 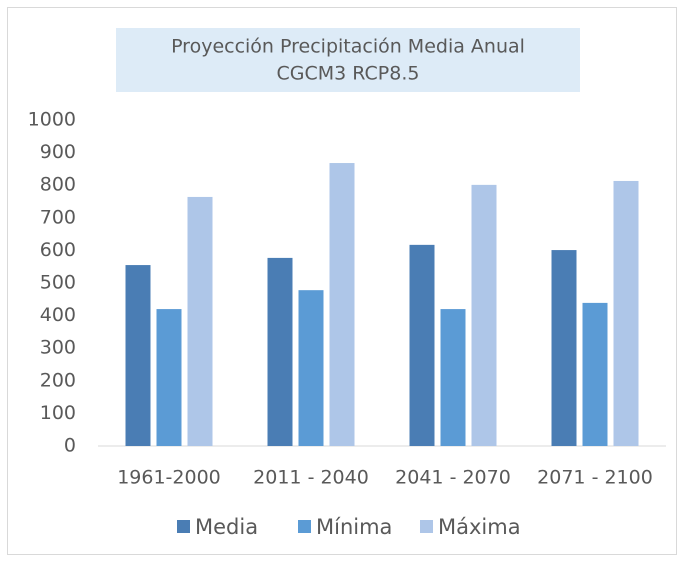 What do you see at coordinates (58, 185) in the screenshot?
I see `y-tick-label: 800` at bounding box center [58, 185].